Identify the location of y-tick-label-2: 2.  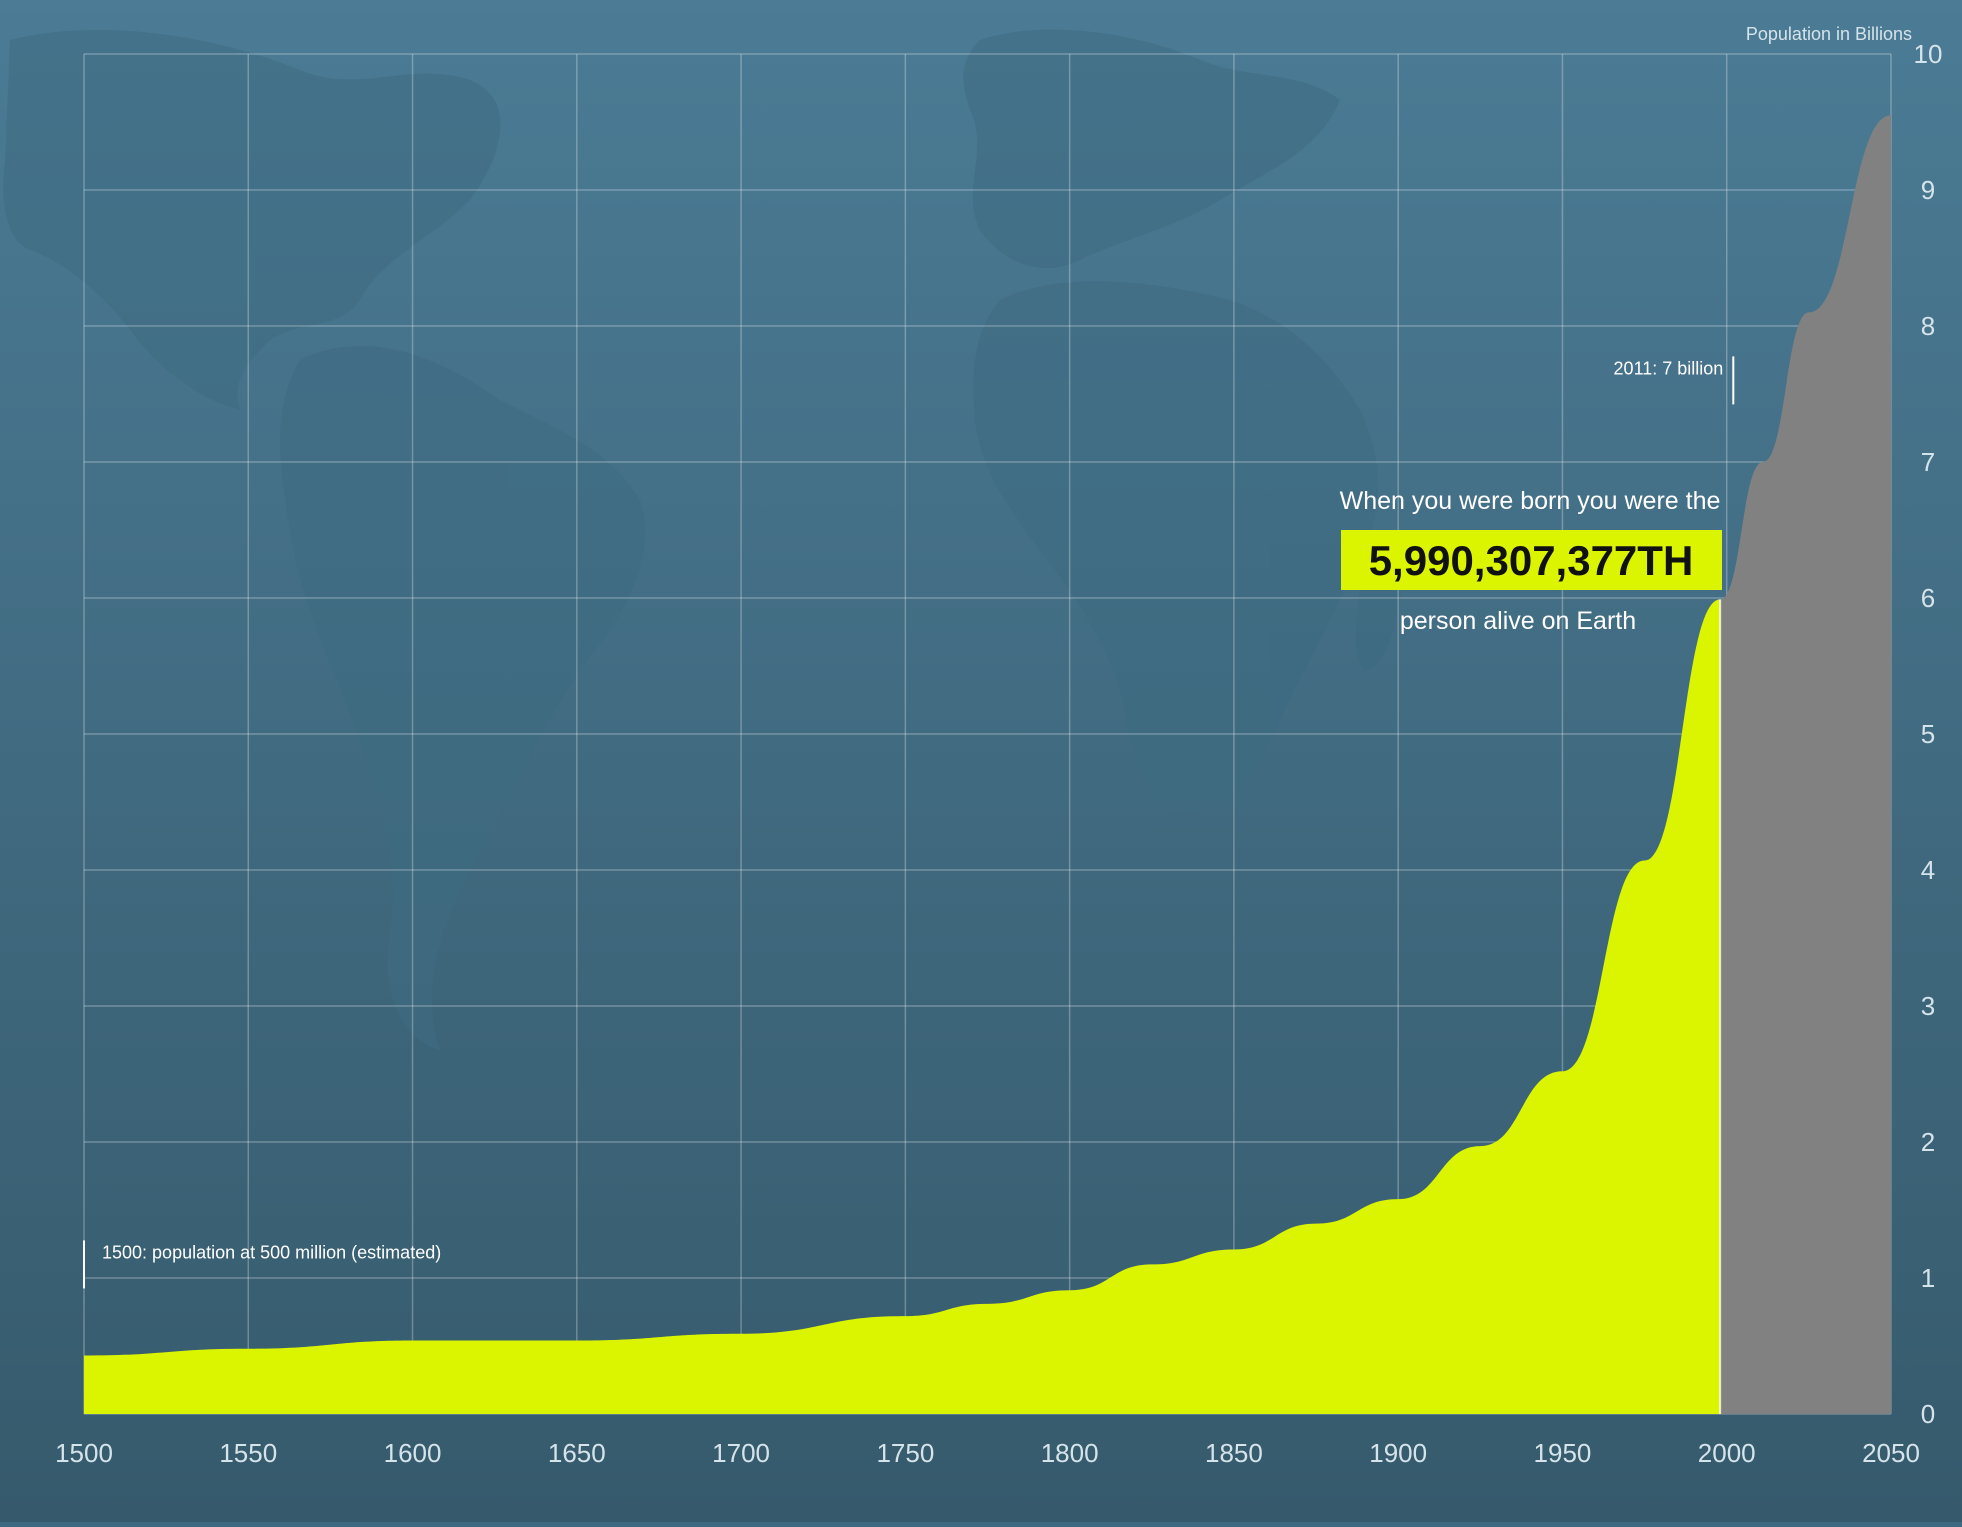
(1928, 1142).